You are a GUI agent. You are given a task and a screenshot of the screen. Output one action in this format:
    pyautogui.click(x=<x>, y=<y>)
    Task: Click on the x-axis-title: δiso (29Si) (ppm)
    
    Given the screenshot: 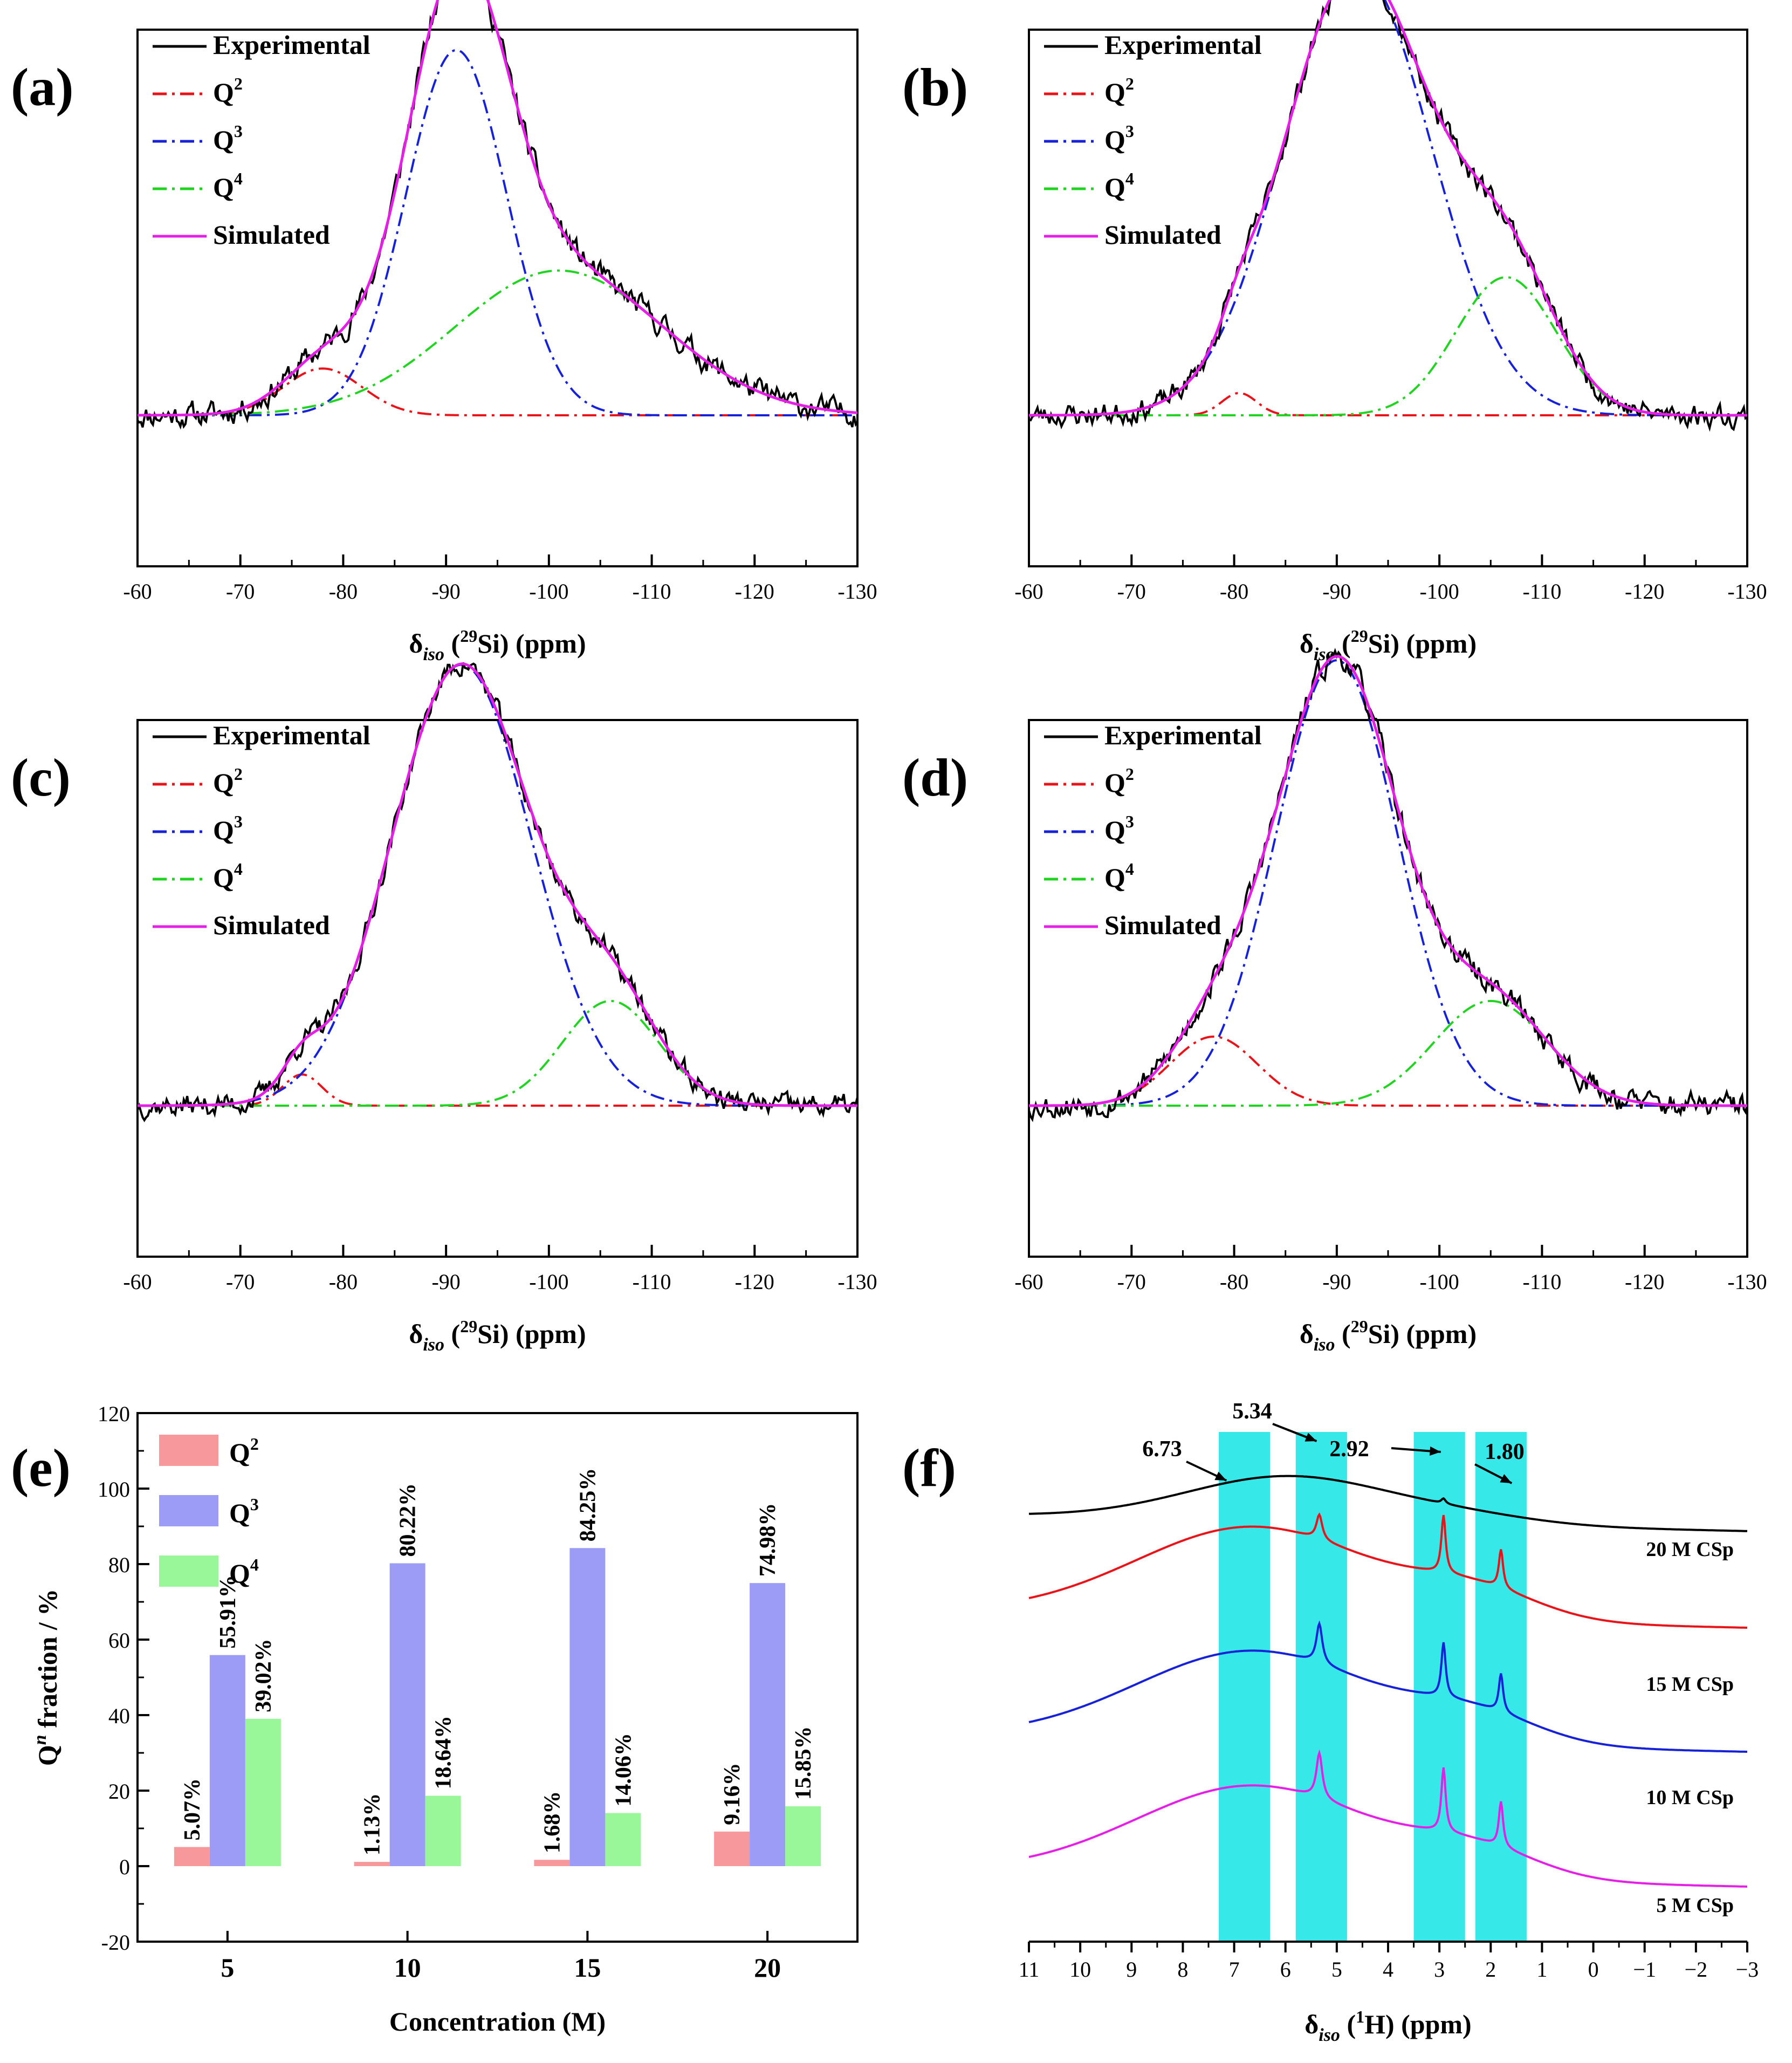 What is the action you would take?
    pyautogui.click(x=1388, y=645)
    